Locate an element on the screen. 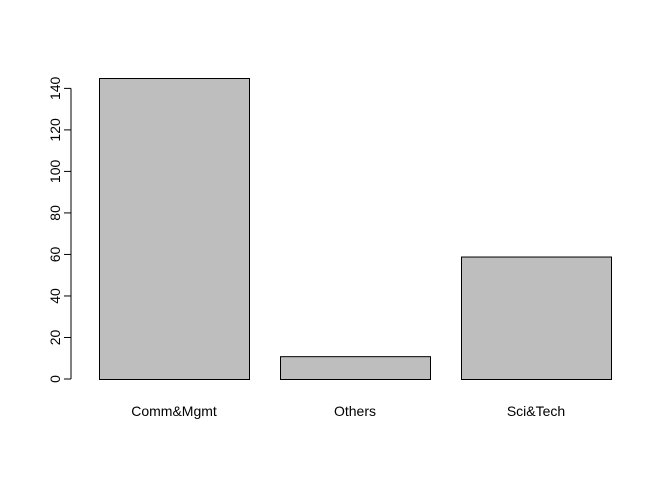 The image size is (672, 480). y-axis: 0 20 40 60 80 100 120 140 is located at coordinates (59, 229).